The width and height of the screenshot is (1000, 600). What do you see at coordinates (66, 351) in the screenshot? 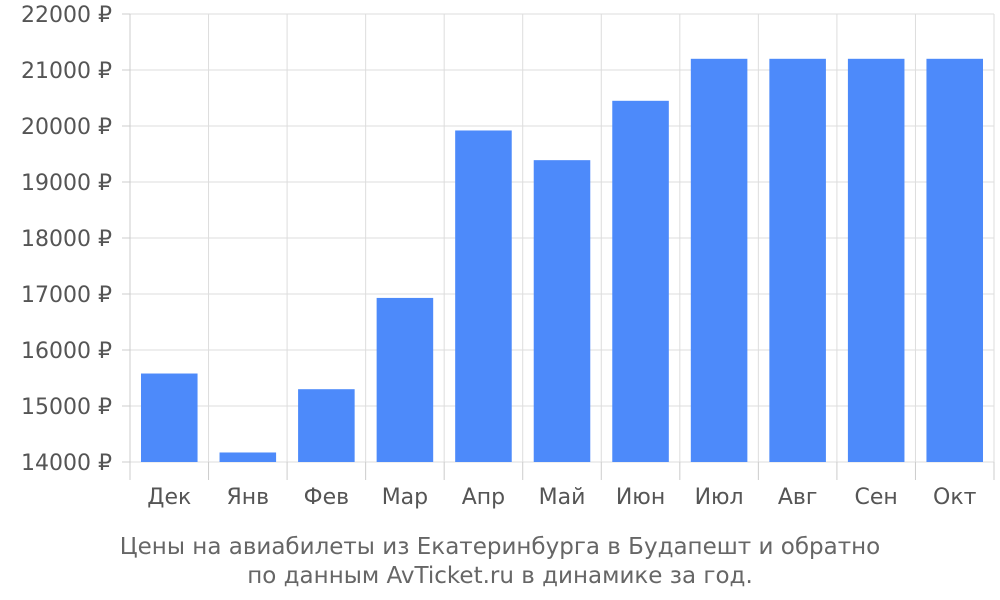
I see `y-tick-label: 16000 ₽` at bounding box center [66, 351].